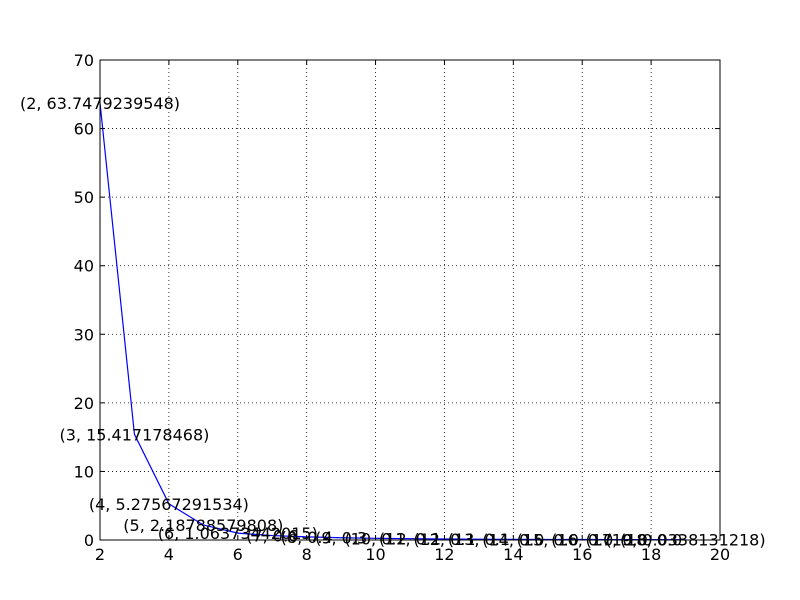 This screenshot has width=800, height=600. Describe the element at coordinates (720, 554) in the screenshot. I see `x-tick-label: 20` at that location.